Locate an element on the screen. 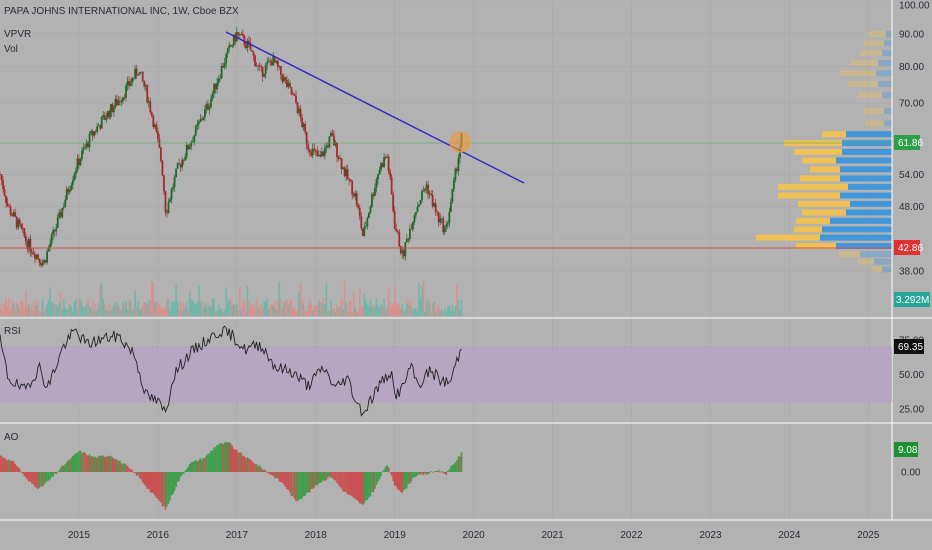 This screenshot has height=550, width=932. trendline is located at coordinates (375, 107).